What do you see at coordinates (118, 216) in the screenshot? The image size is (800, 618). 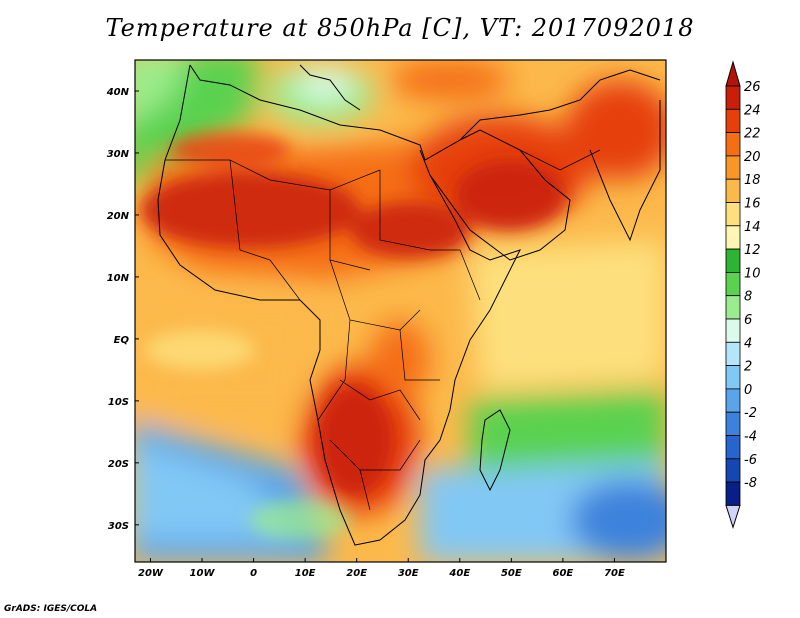 I see `lat-tick-label: 20N` at bounding box center [118, 216].